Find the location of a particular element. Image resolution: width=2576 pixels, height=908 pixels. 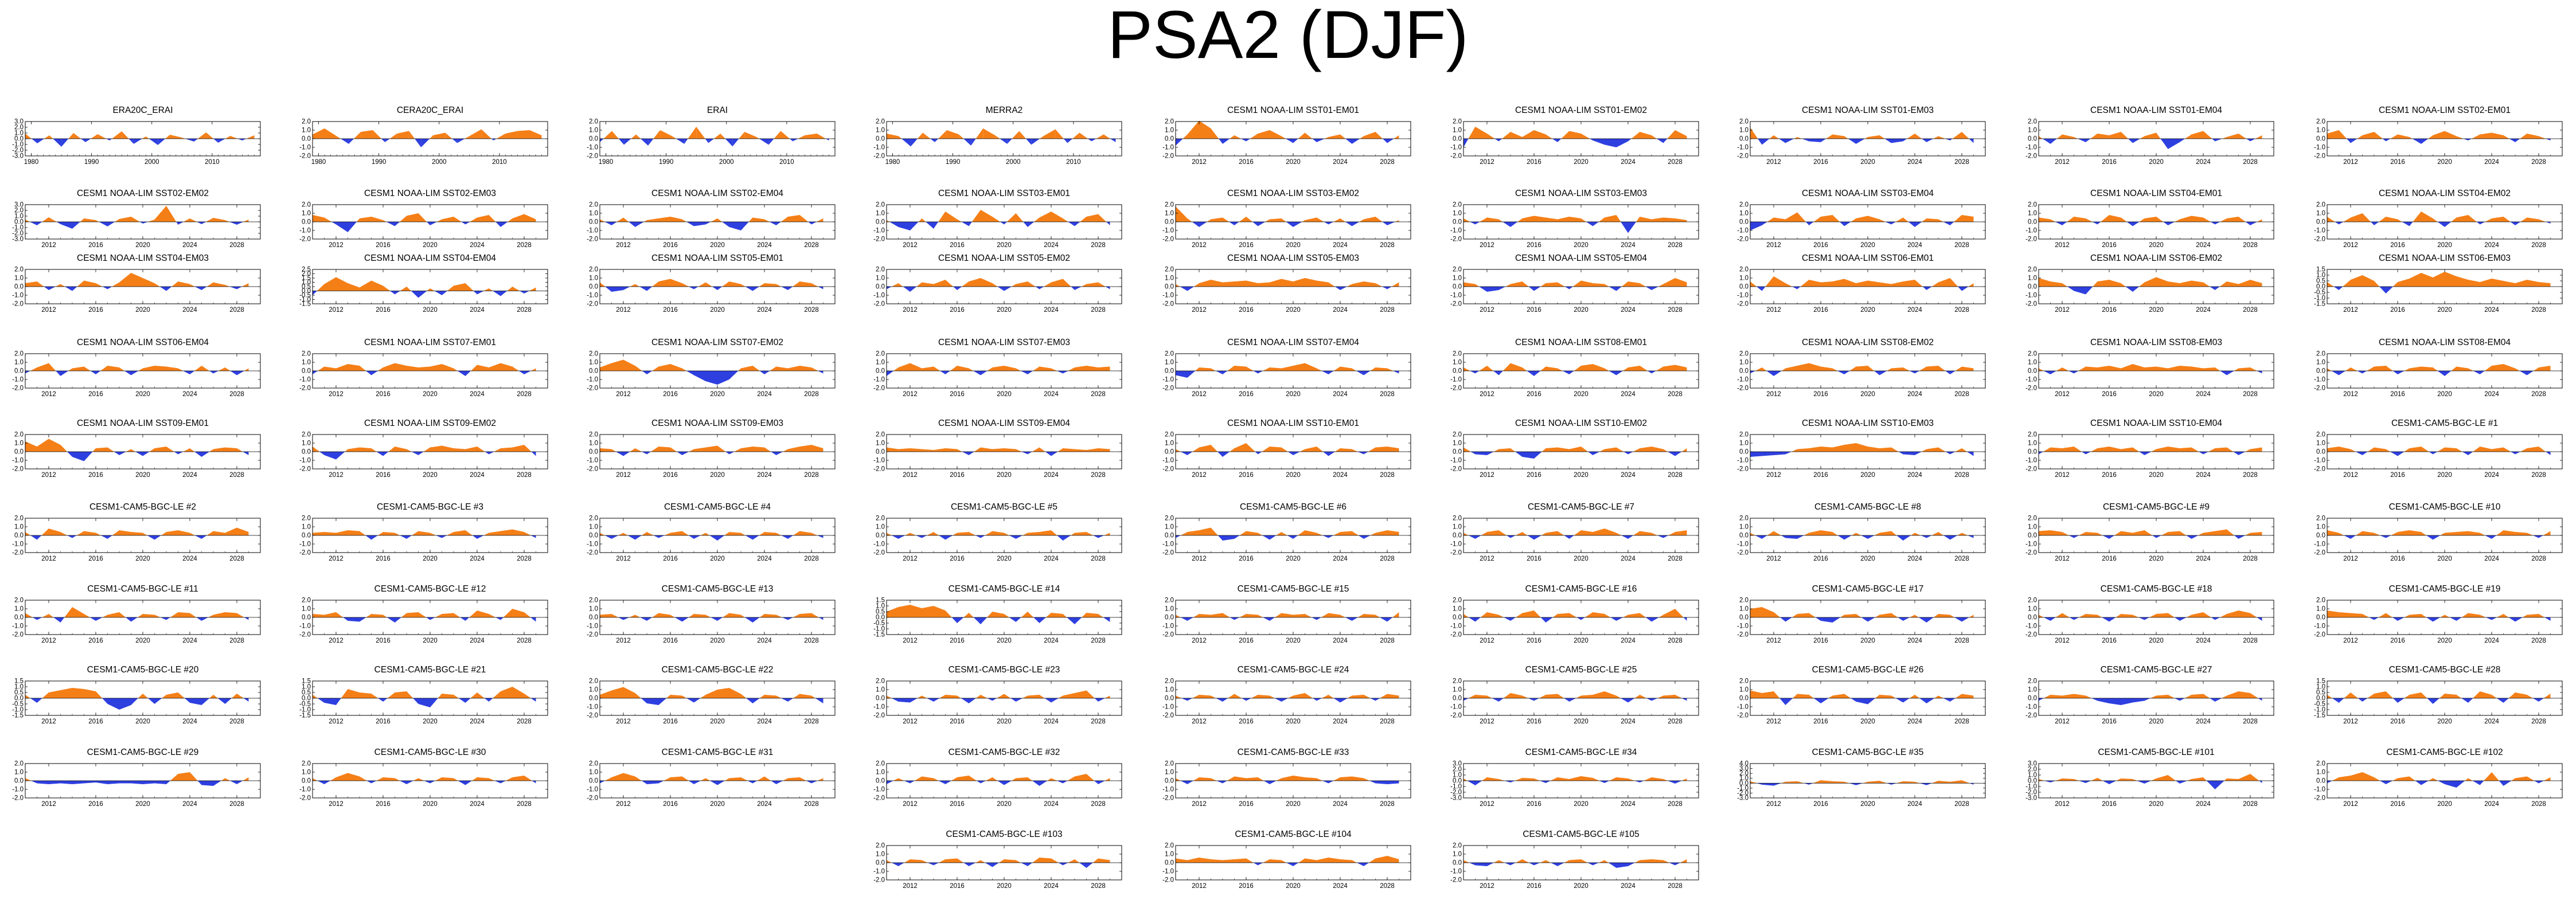

panel-title: CESM1 NOAA-LIM SST05-EM02 is located at coordinates (1004, 258).